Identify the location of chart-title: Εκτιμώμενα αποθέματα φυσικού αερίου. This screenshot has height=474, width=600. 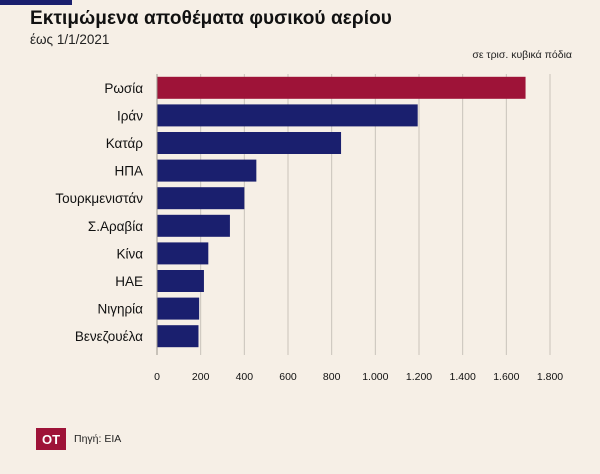
(211, 18).